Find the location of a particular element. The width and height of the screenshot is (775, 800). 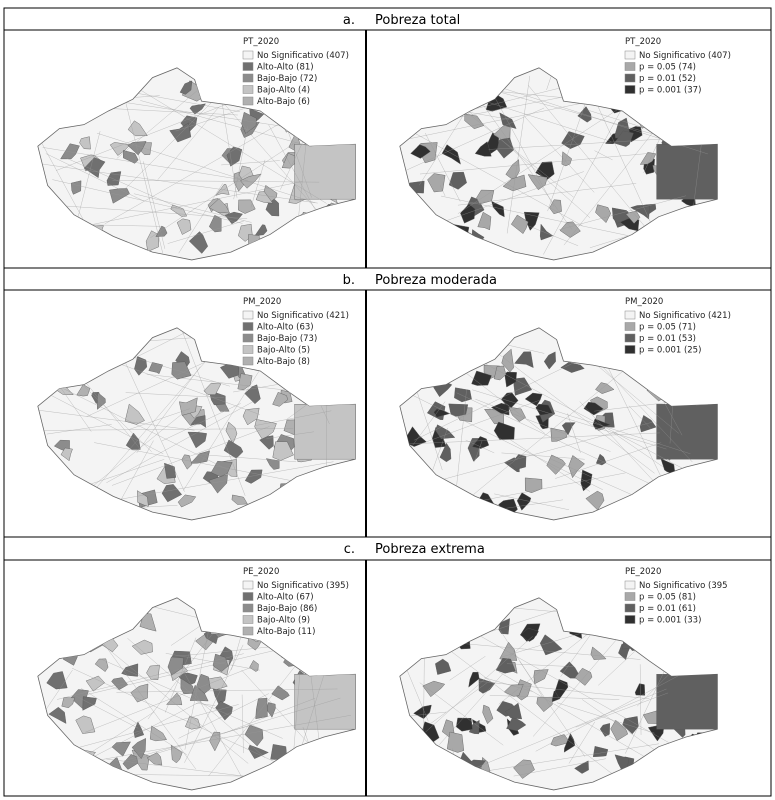

legend-item: Bajo-Bajo (72) is located at coordinates (287, 79).